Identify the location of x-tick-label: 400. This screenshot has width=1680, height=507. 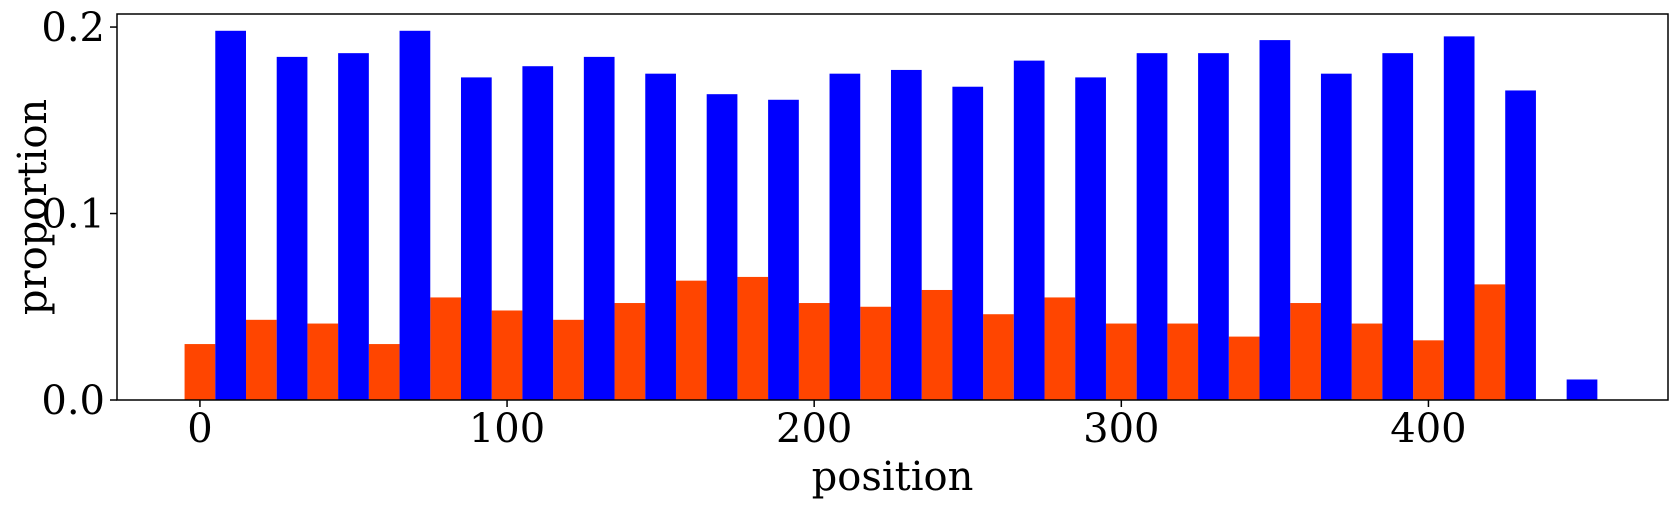
(1428, 429).